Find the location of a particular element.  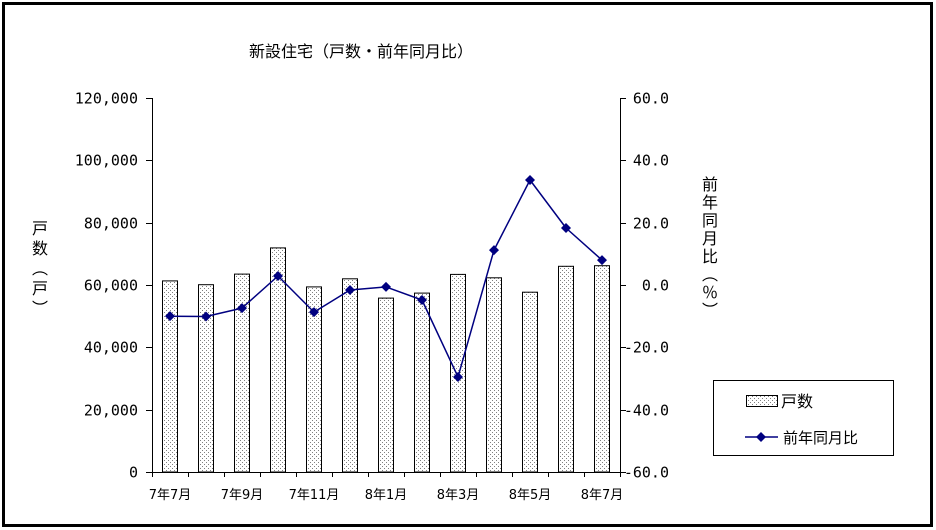

y-tick-label-right: 0.0 is located at coordinates (655, 286).